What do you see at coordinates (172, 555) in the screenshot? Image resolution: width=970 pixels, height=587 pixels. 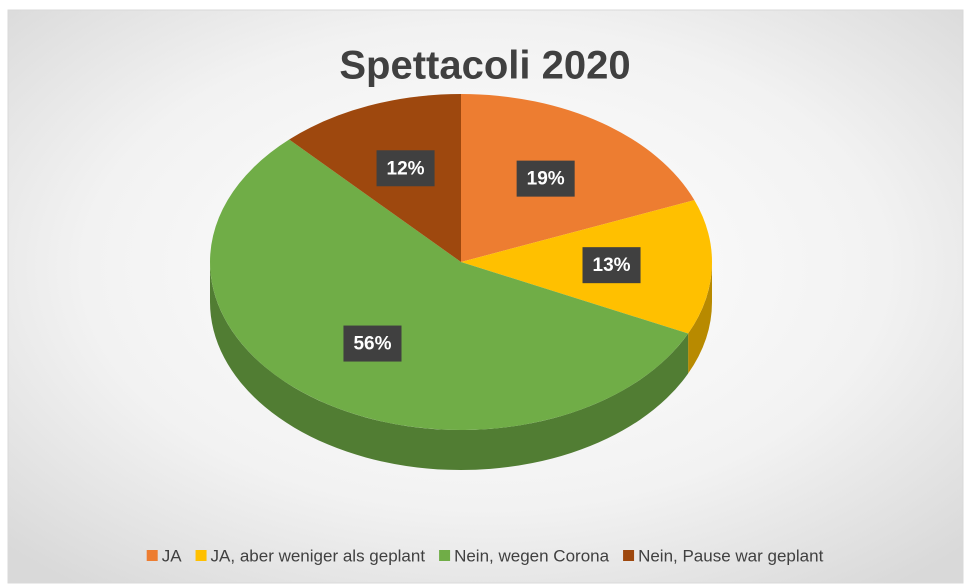 I see `legend-label: JA` at bounding box center [172, 555].